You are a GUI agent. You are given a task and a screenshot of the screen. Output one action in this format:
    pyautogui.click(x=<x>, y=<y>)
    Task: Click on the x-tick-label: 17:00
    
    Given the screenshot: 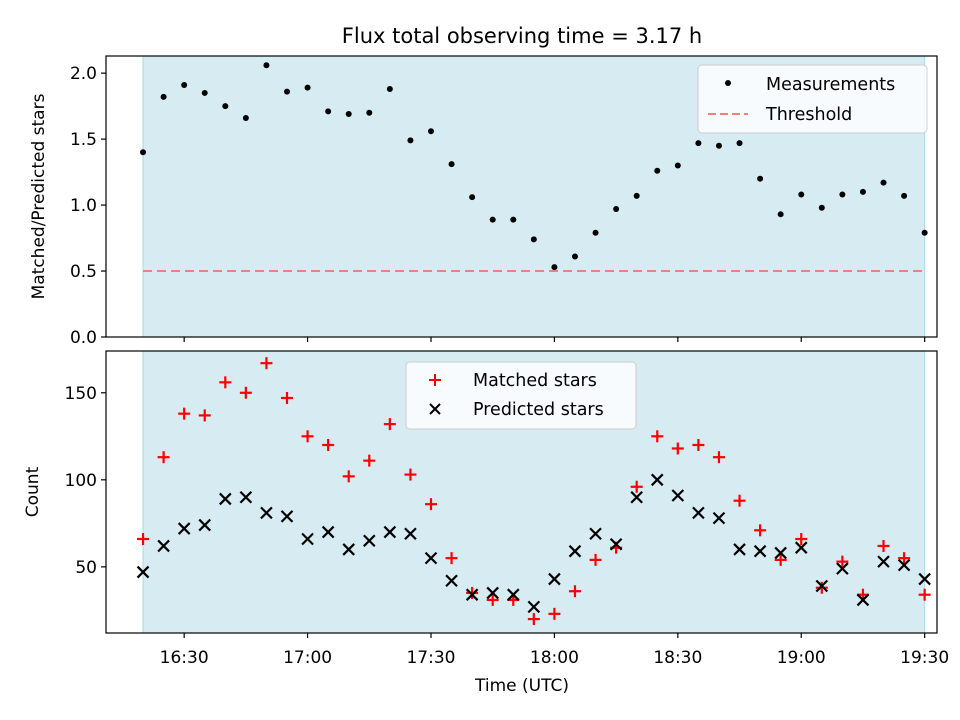 What is the action you would take?
    pyautogui.click(x=307, y=658)
    